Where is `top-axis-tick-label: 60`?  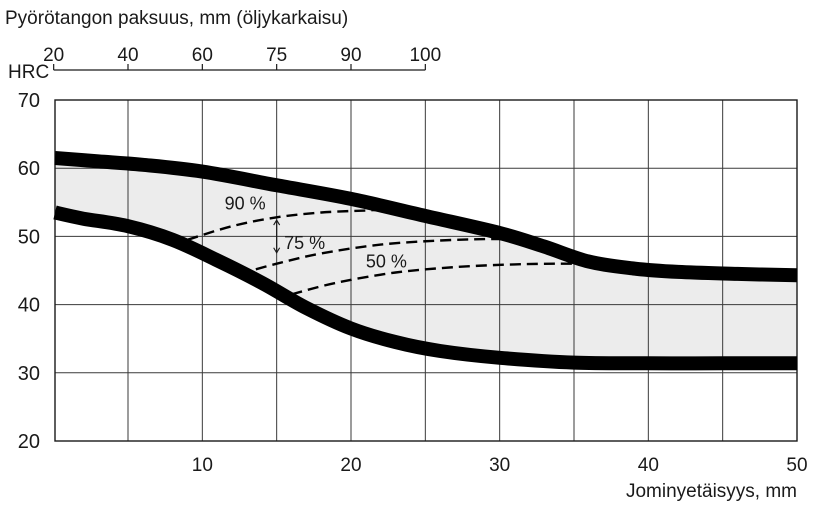 top-axis-tick-label: 60 is located at coordinates (202, 55).